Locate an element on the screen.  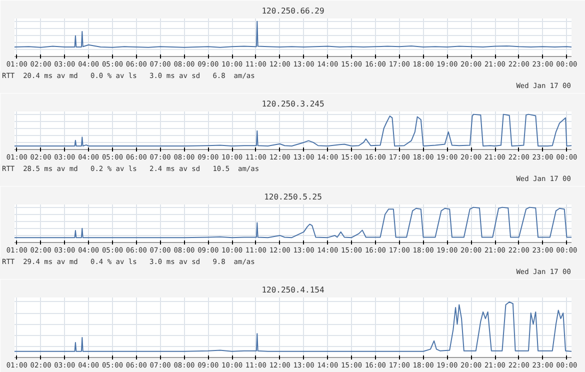
chart-title: 120.250.3.245 is located at coordinates (293, 104).